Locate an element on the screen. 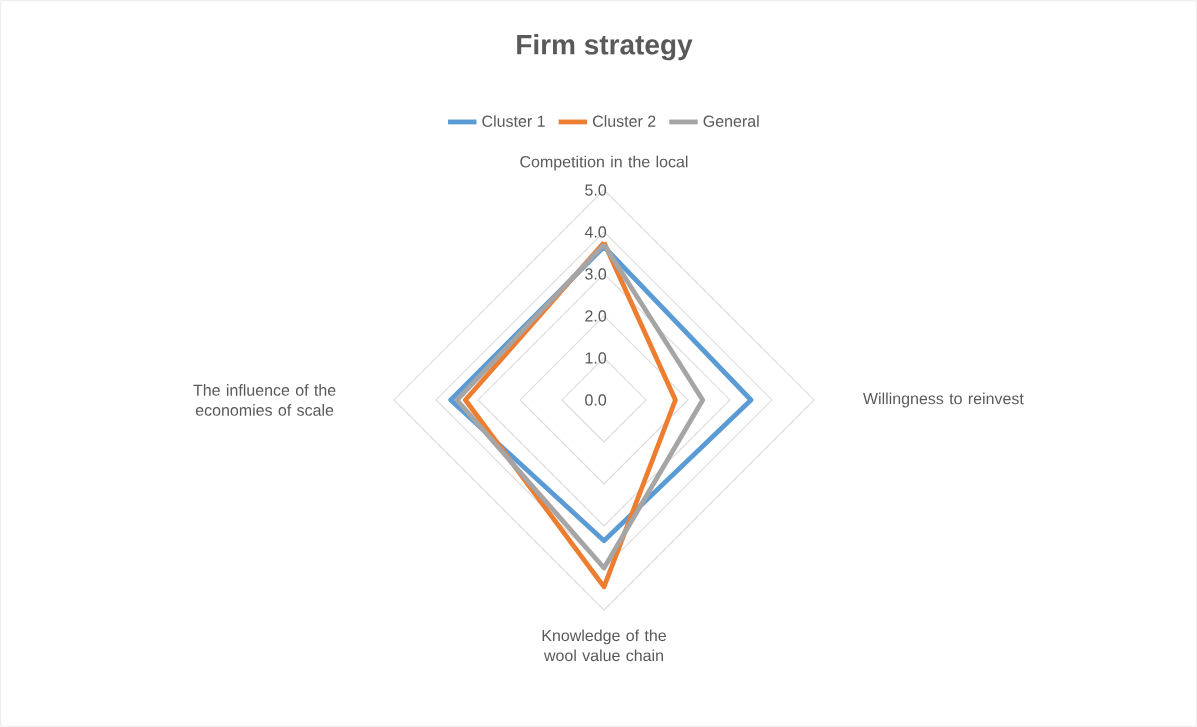  y-tick-label: 4.0 is located at coordinates (595, 232).